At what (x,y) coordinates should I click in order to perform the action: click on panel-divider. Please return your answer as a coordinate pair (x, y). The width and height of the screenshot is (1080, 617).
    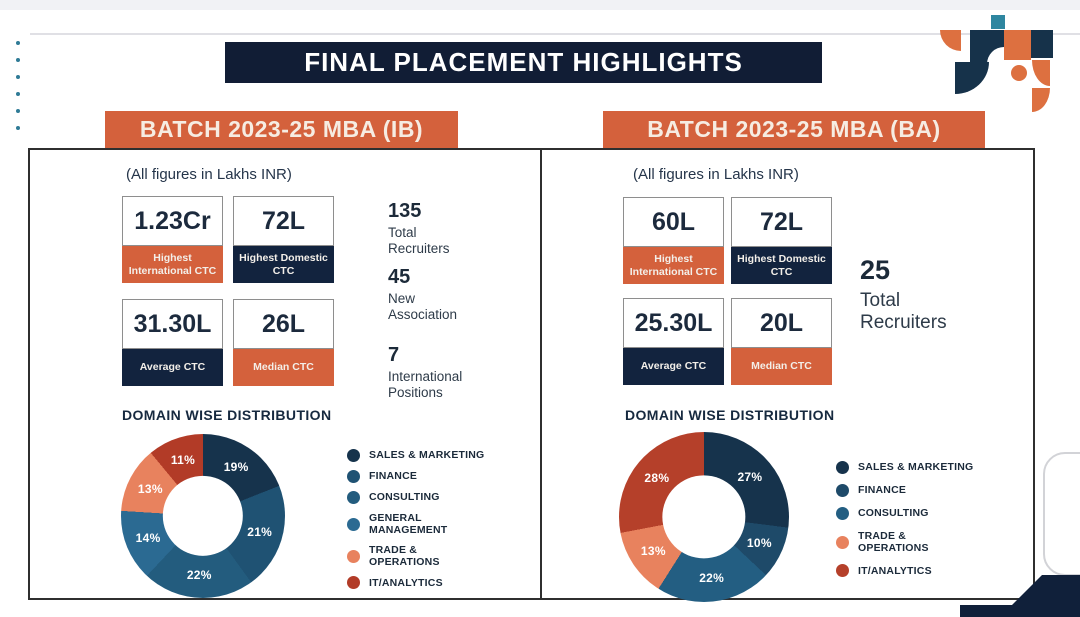
    Looking at the image, I should click on (541, 374).